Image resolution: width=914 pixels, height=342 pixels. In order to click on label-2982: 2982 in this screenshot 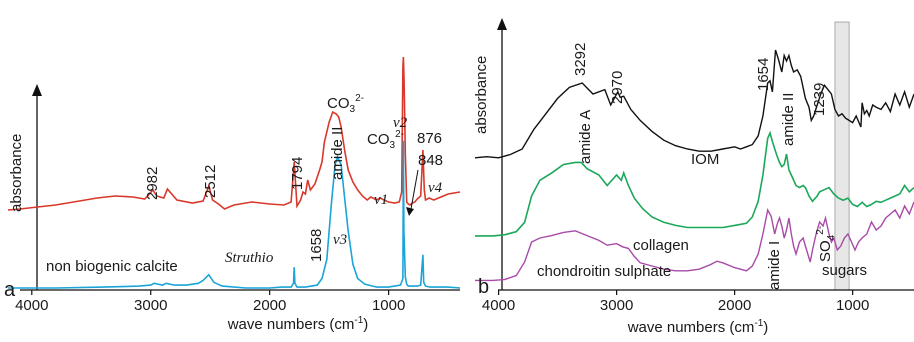, I will do `click(152, 183)`.